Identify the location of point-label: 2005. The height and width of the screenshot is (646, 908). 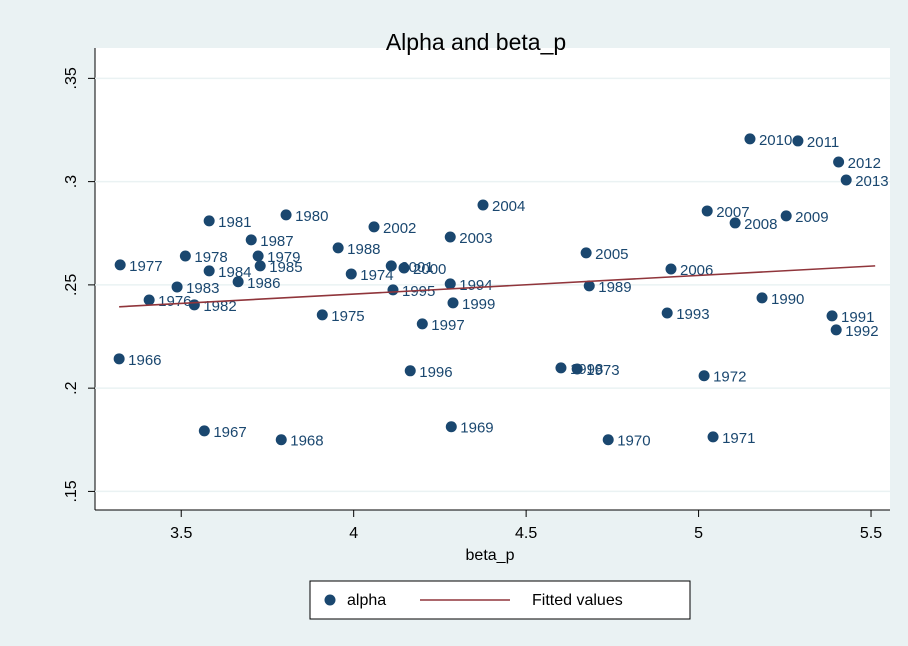
(611, 254).